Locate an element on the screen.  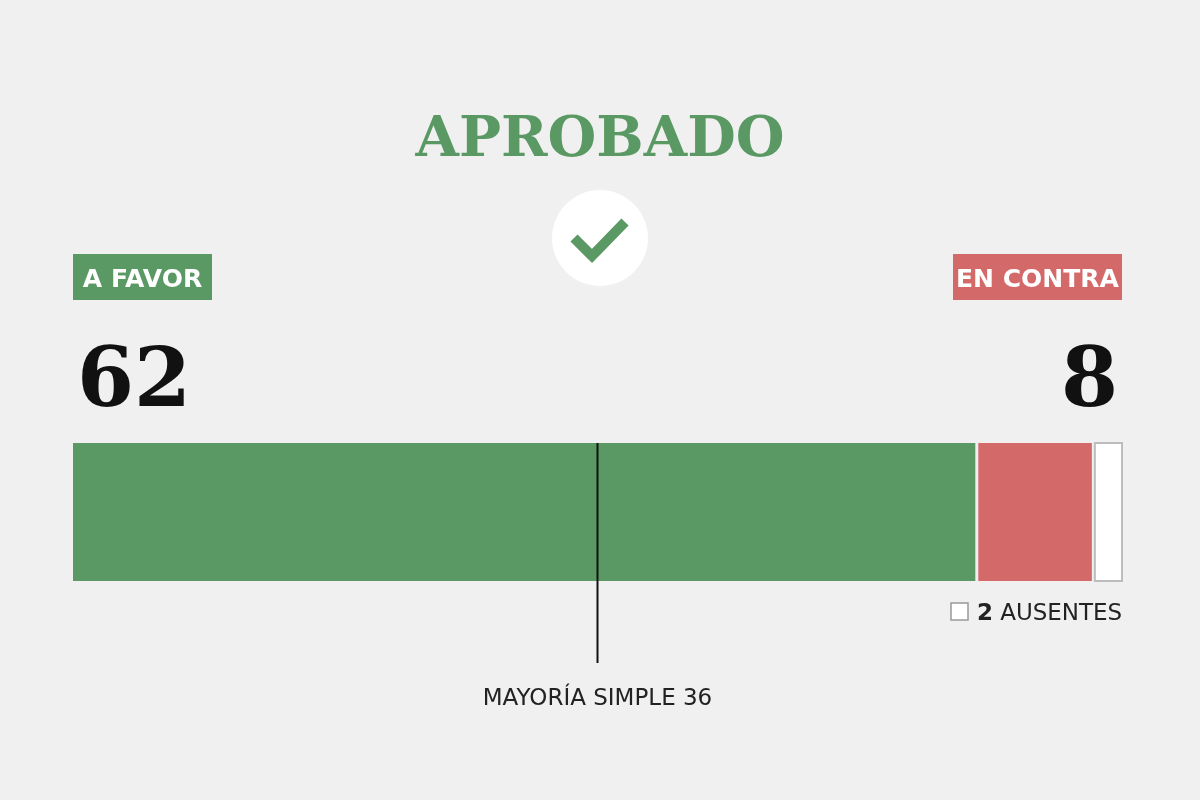
text: EN CONTRA is located at coordinates (1038, 278).